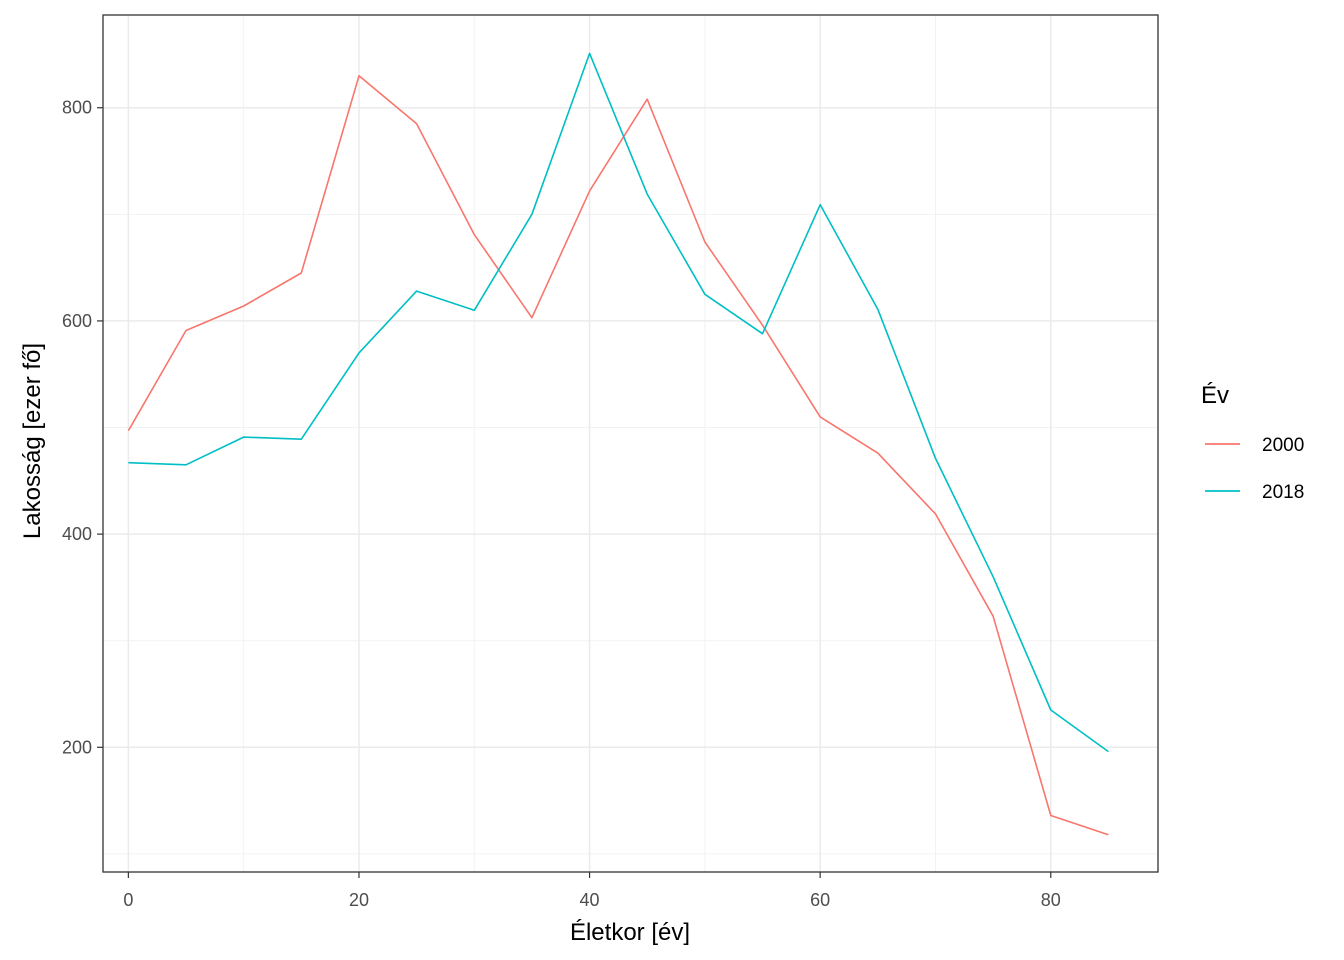  Describe the element at coordinates (82, 427) in the screenshot. I see `y-axis: 200 400 600 800` at that location.